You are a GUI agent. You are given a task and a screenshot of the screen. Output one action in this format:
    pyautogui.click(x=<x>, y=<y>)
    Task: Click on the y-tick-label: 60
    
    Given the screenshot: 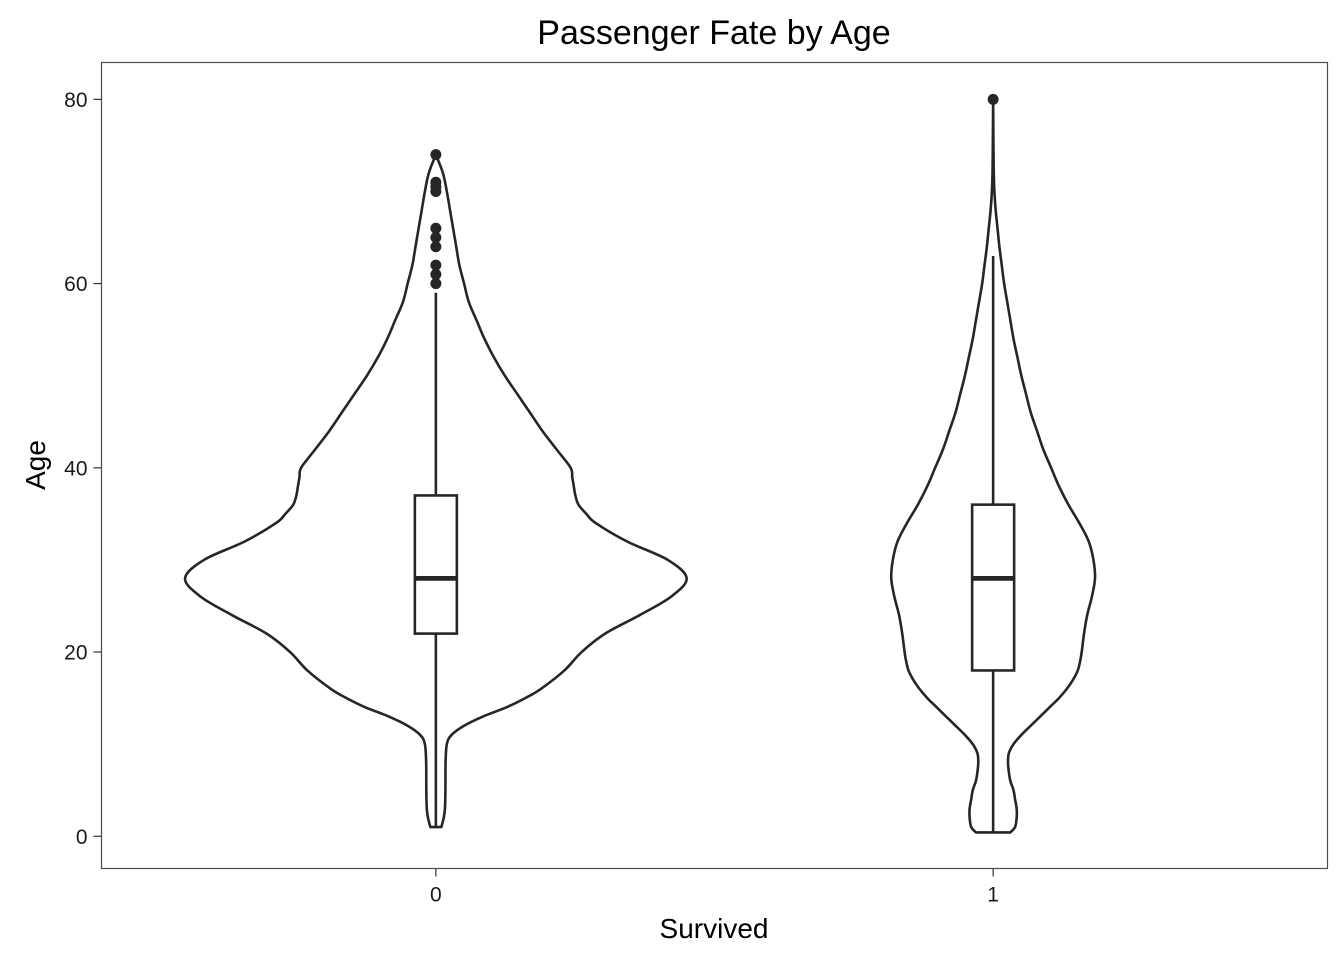 What is the action you would take?
    pyautogui.click(x=75, y=284)
    